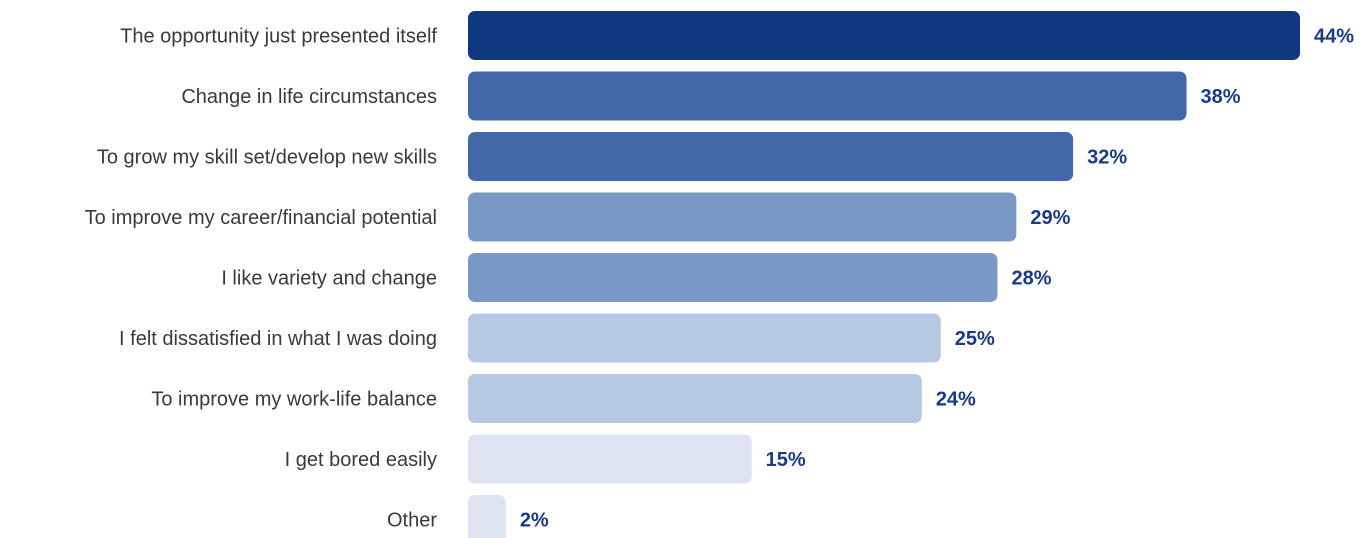 The height and width of the screenshot is (538, 1366). Describe the element at coordinates (294, 400) in the screenshot. I see `category-label: To improve my work-life balance` at that location.